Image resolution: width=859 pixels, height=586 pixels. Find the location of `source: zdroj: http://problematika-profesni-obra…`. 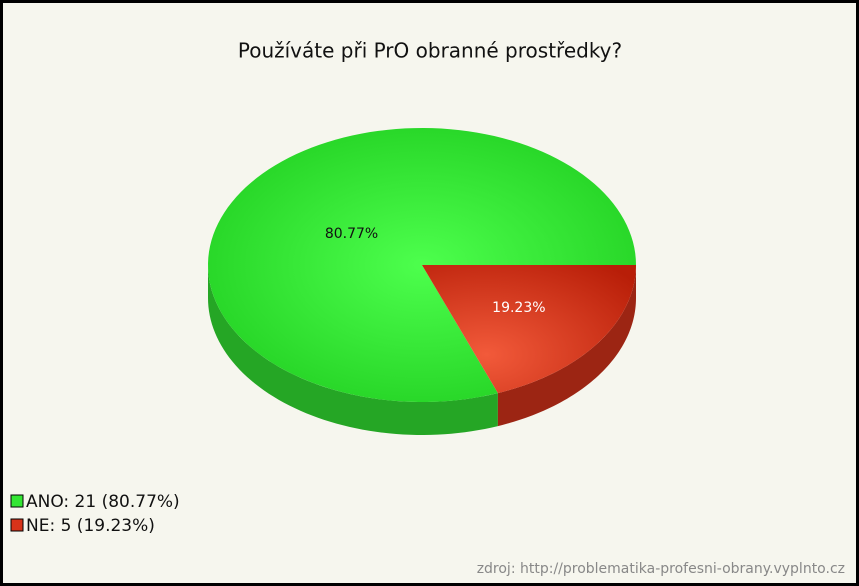

source: zdroj: http://problematika-profesni-obra… is located at coordinates (661, 569).